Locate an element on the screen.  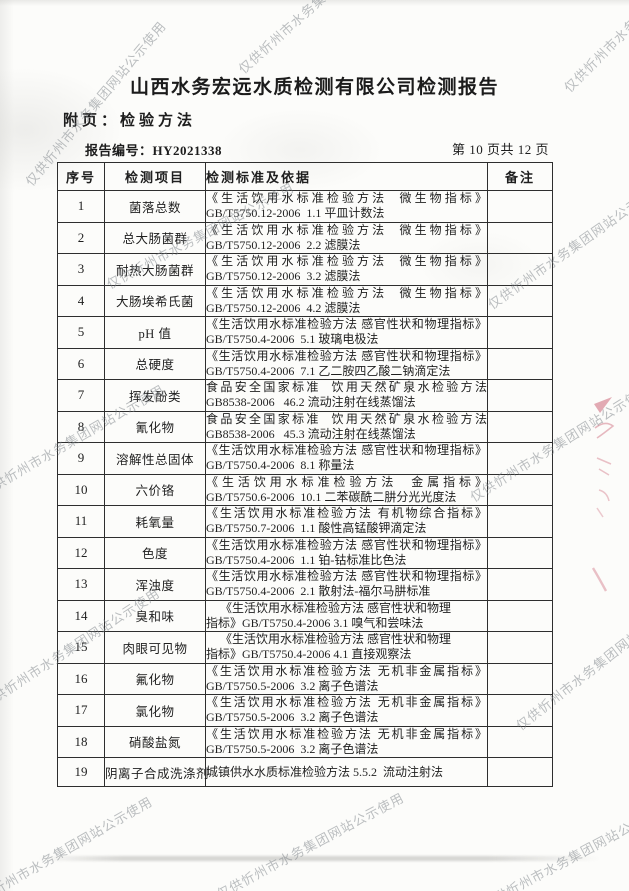
standard-line2: GB/T5750.12-2006 3.2 滤膜法 is located at coordinates (283, 276).